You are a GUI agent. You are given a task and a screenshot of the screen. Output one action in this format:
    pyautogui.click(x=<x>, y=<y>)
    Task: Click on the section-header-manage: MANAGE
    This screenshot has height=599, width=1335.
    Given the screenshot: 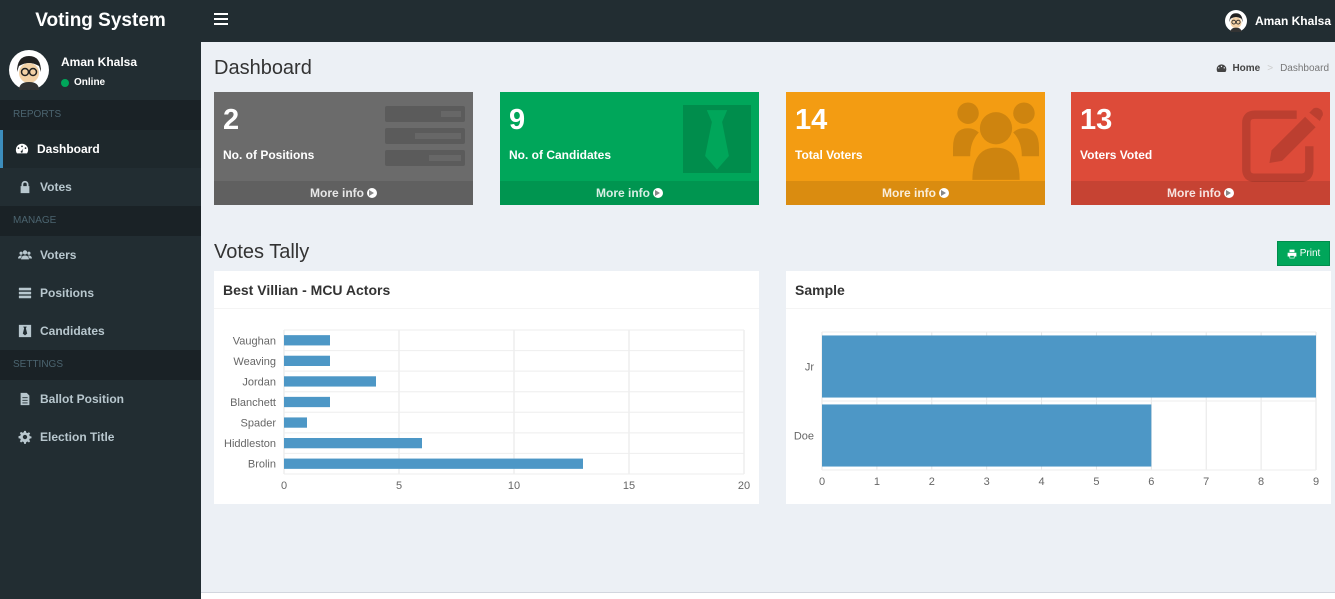 What is the action you would take?
    pyautogui.click(x=100, y=221)
    